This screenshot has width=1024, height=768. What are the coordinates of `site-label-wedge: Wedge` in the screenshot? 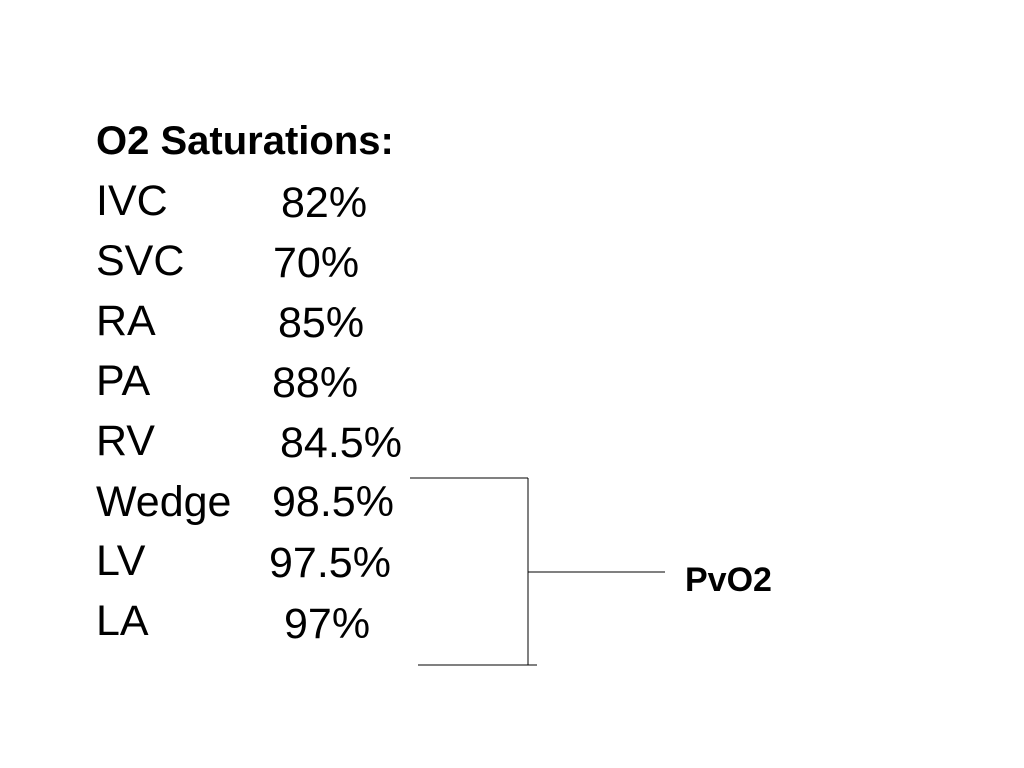 It's located at (164, 502).